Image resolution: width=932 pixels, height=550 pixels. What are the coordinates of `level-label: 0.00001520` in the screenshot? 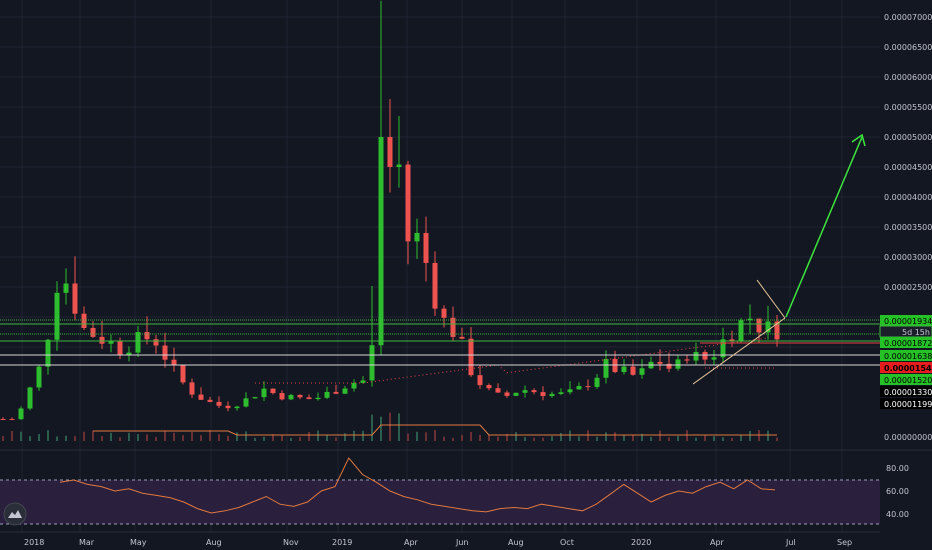 It's located at (908, 380).